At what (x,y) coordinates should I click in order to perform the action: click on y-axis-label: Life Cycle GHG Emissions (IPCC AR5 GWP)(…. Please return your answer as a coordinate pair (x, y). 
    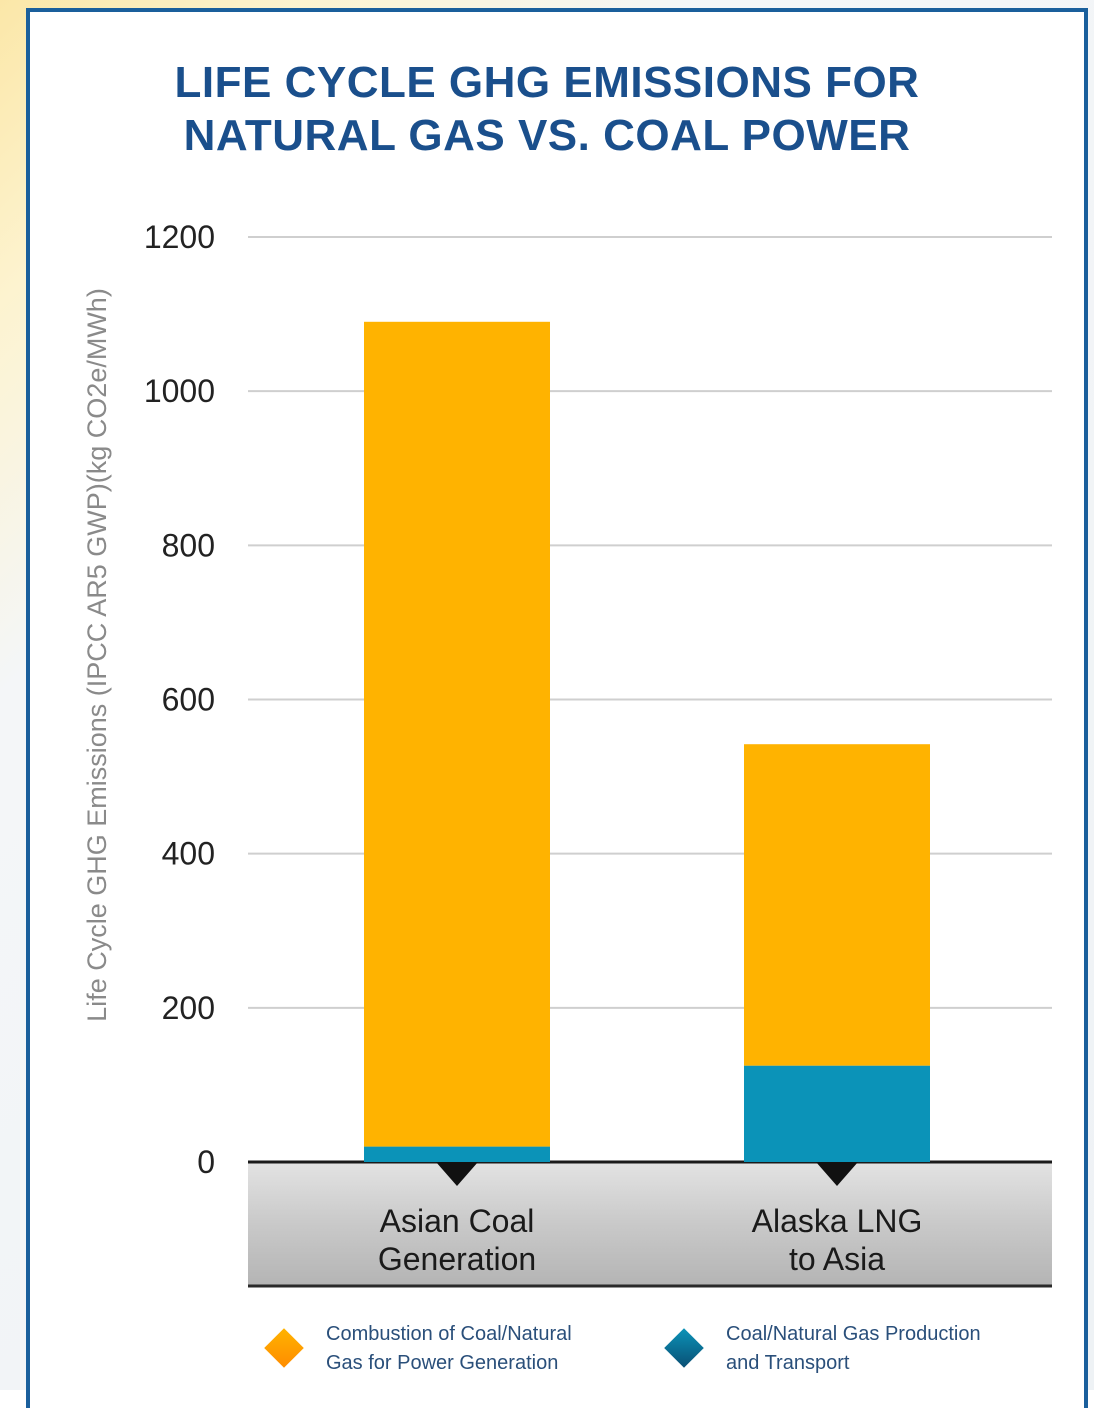
    Looking at the image, I should click on (97, 655).